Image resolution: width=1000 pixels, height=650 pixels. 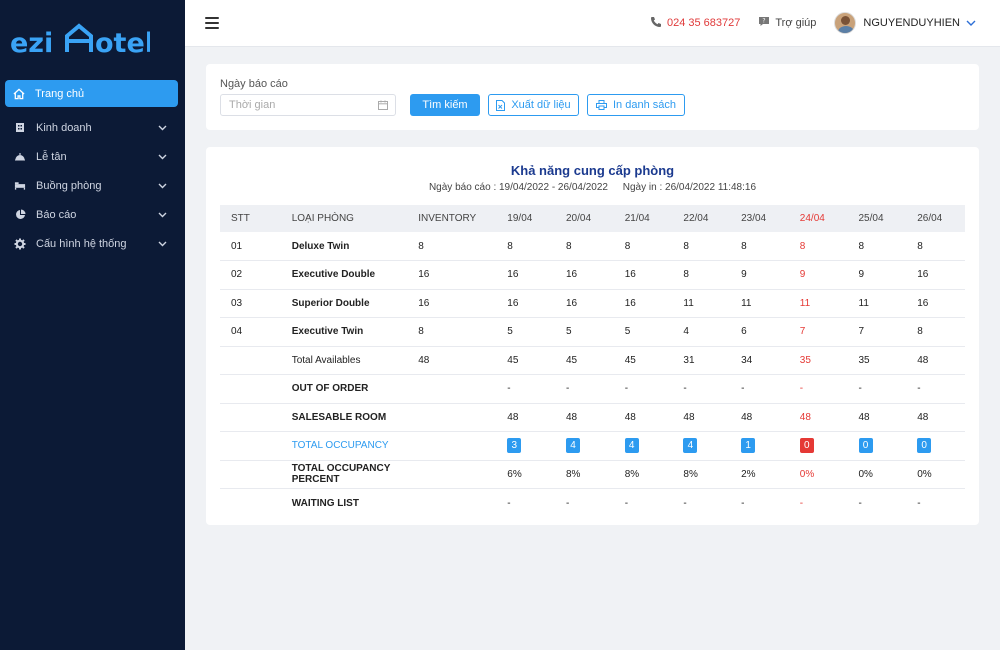 What do you see at coordinates (20, 128) in the screenshot?
I see `building-icon` at bounding box center [20, 128].